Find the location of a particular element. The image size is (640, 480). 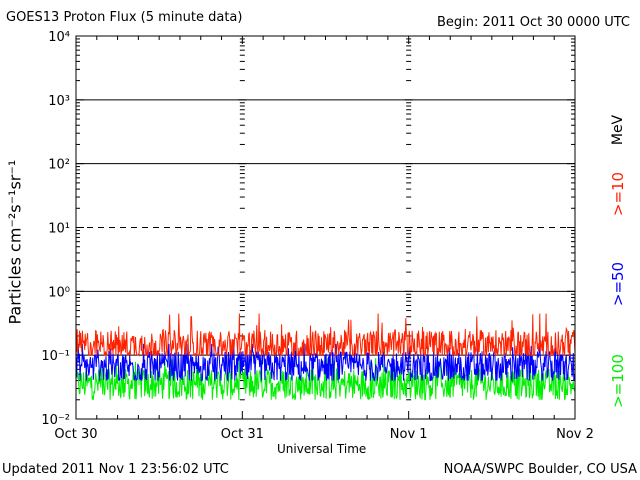

source-credit: NOAA/SWPC Boulder, CO USA is located at coordinates (540, 469).